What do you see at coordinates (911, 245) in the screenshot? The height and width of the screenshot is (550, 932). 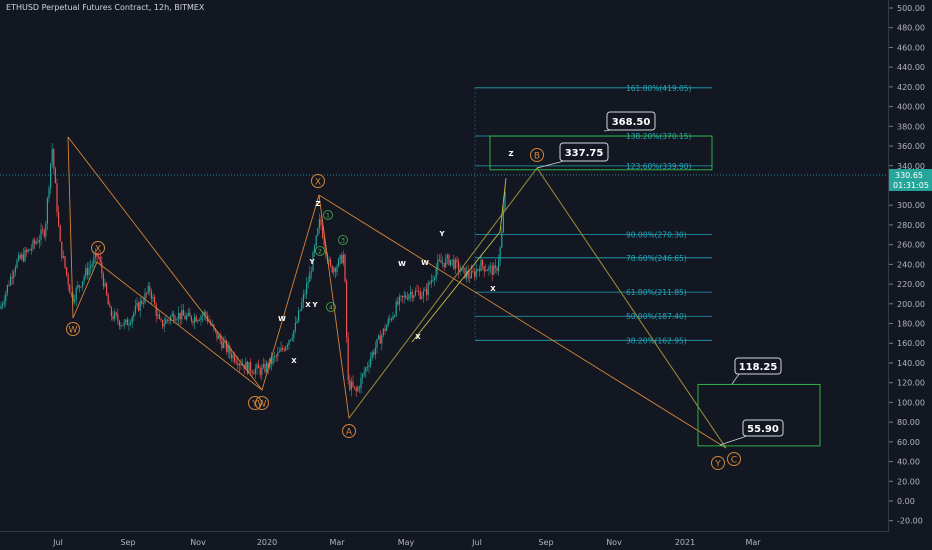 I see `price-tick-label: 260.00` at bounding box center [911, 245].